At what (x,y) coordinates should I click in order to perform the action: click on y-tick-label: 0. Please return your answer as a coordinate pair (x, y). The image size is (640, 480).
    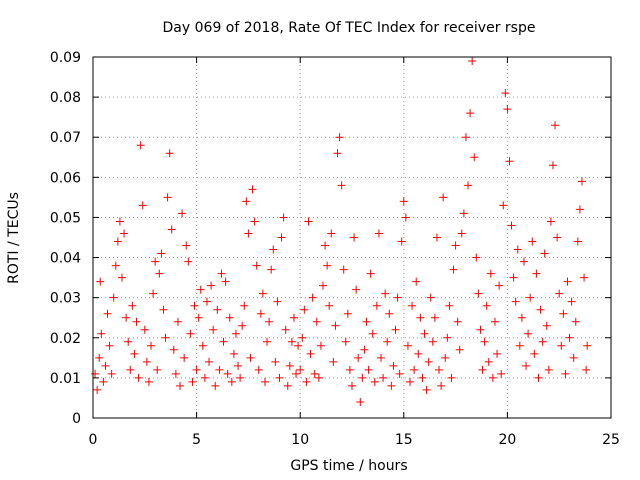
    Looking at the image, I should click on (76, 419).